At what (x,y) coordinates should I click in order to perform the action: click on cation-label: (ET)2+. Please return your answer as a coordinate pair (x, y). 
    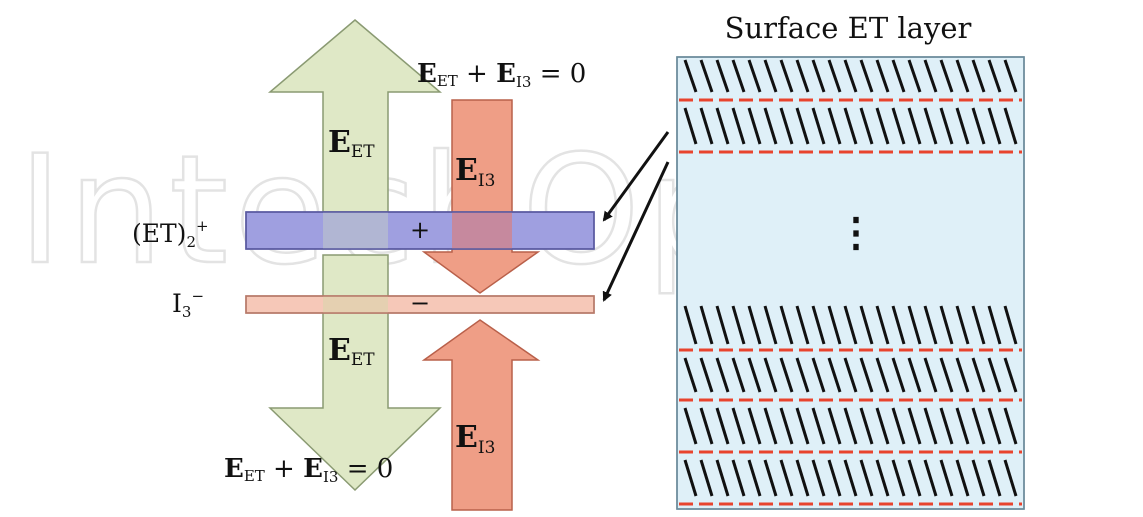
    Looking at the image, I should click on (170, 234).